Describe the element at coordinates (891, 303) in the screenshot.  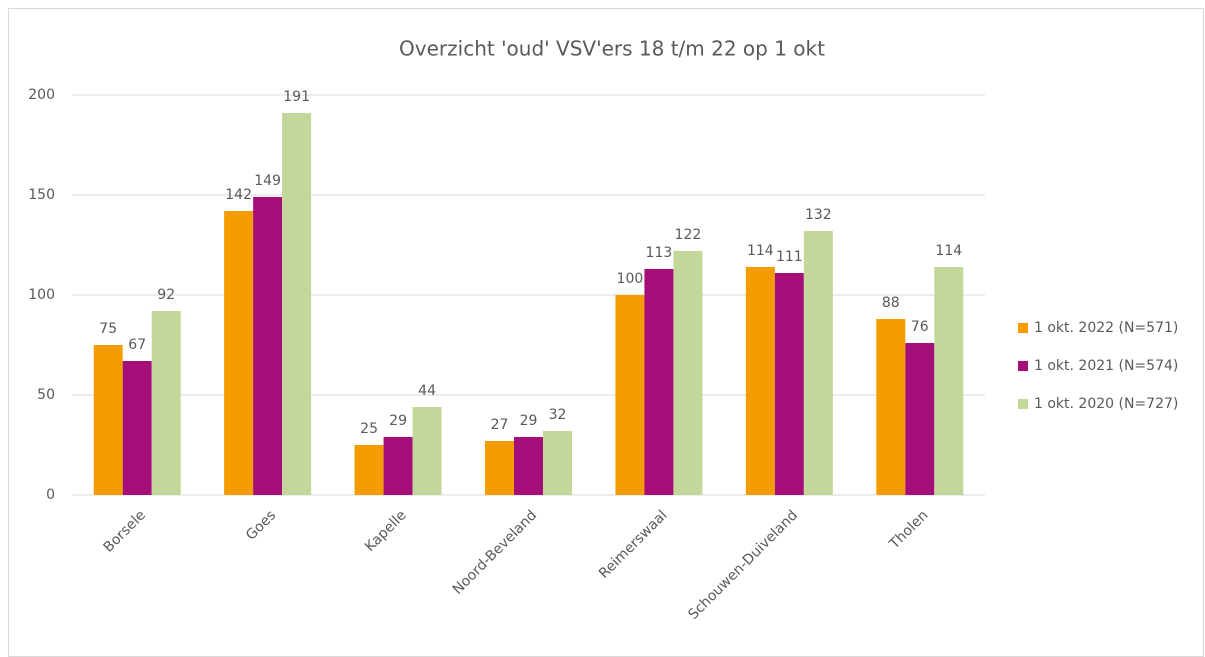
I see `data-label: 88` at that location.